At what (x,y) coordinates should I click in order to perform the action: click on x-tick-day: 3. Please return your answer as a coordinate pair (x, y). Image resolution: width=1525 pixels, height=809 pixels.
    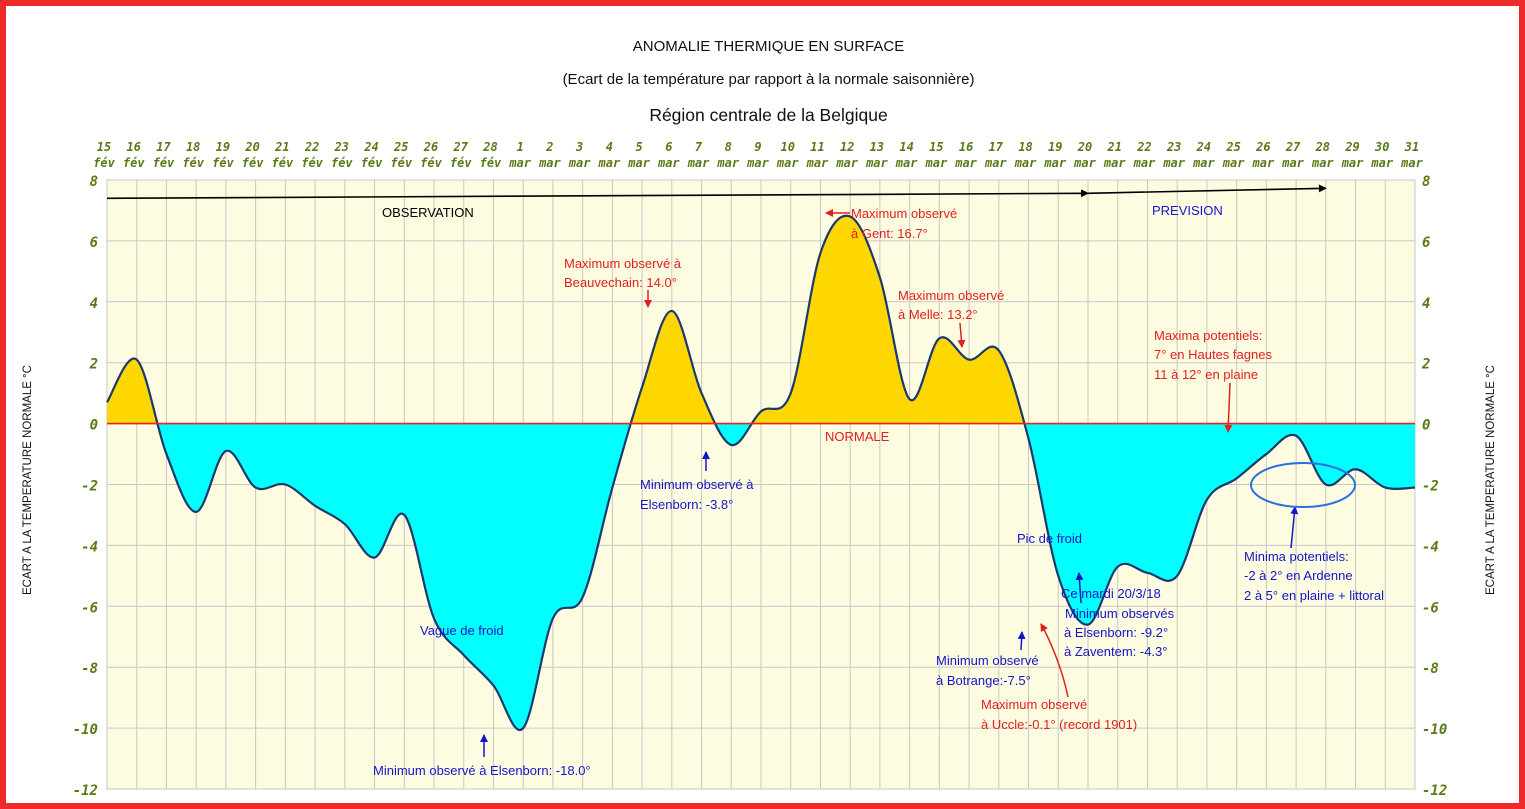
    Looking at the image, I should click on (579, 147).